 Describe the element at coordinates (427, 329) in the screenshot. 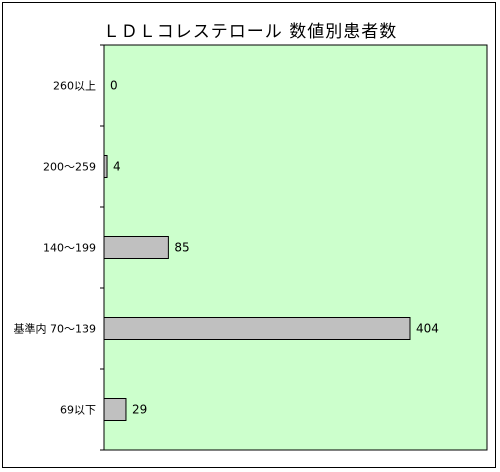

I see `bar-value-label: 404` at that location.